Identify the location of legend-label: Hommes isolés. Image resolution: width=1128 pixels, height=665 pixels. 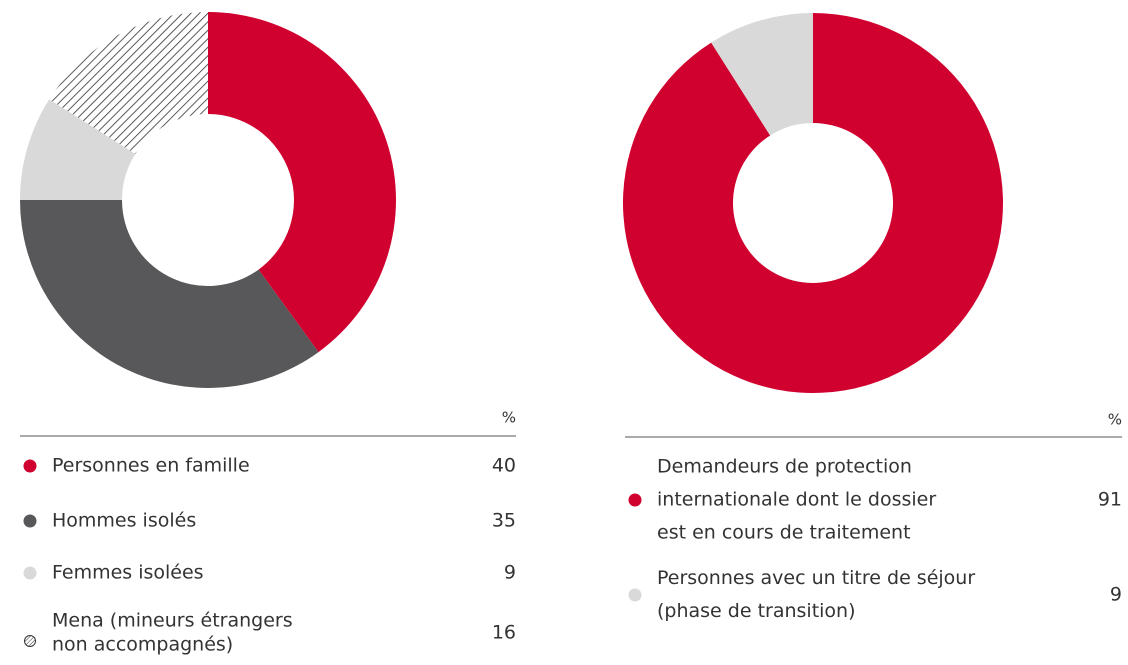
(124, 521).